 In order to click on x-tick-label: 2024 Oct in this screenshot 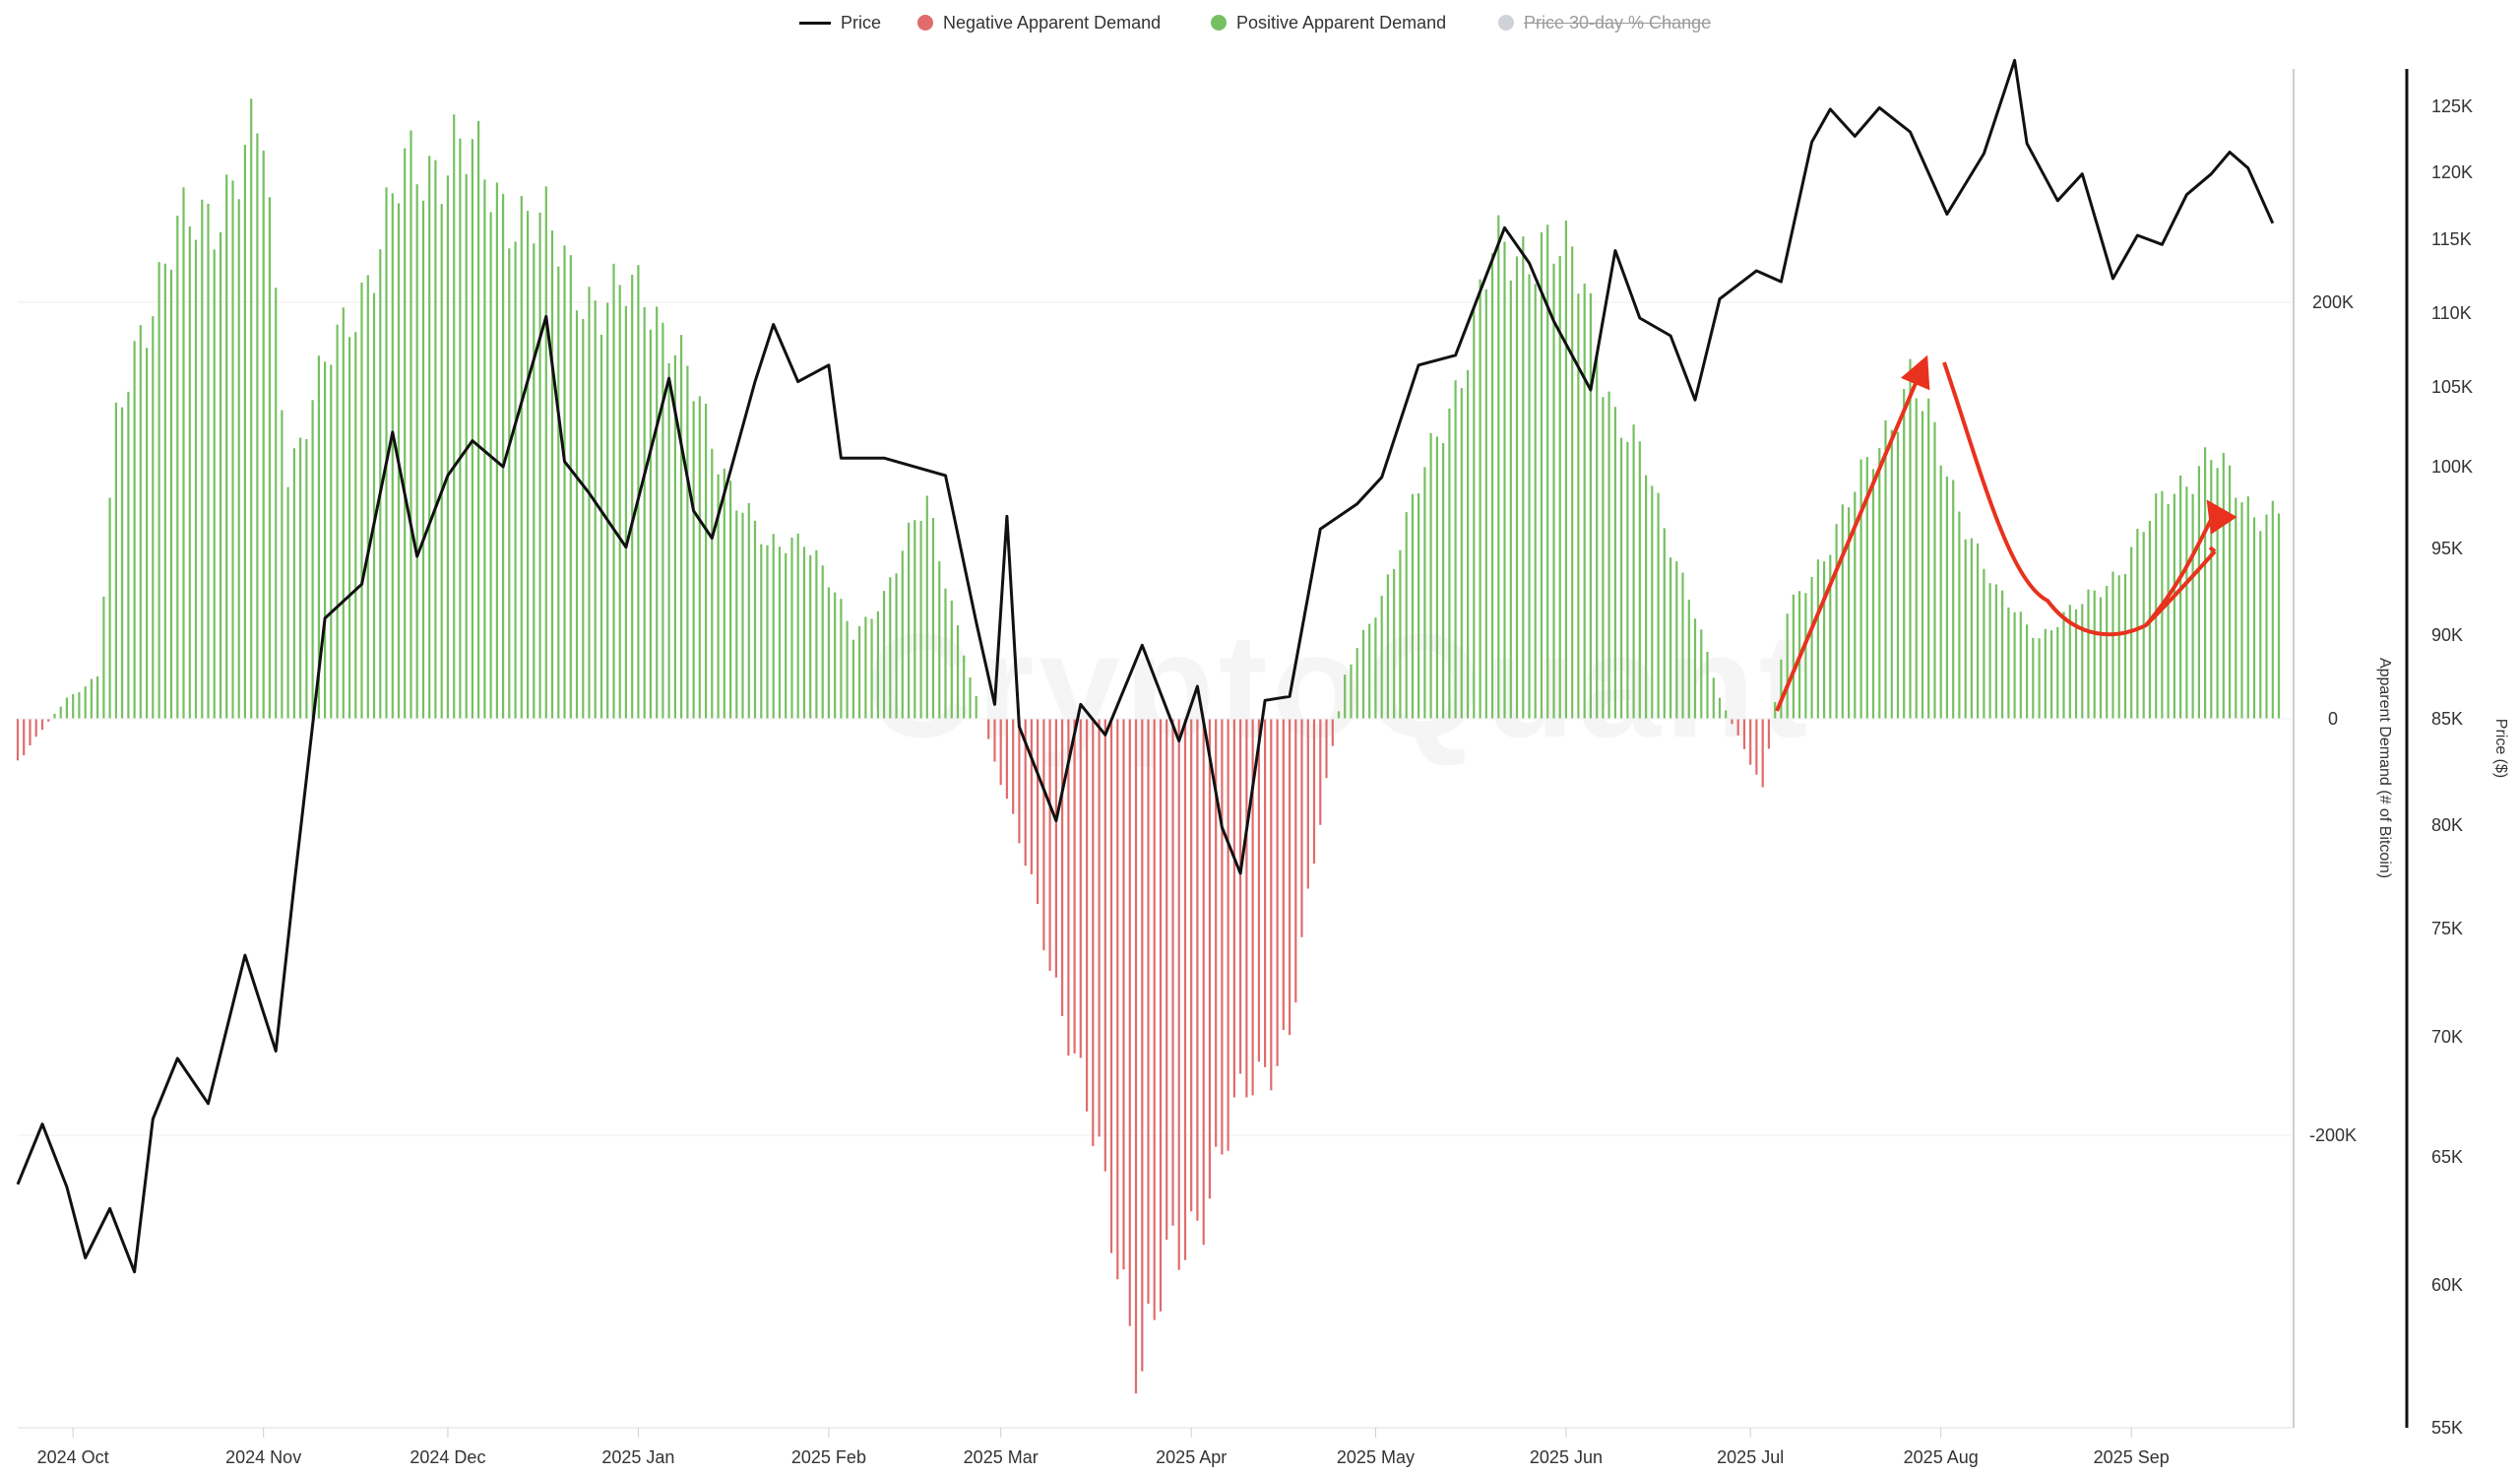, I will do `click(73, 1457)`.